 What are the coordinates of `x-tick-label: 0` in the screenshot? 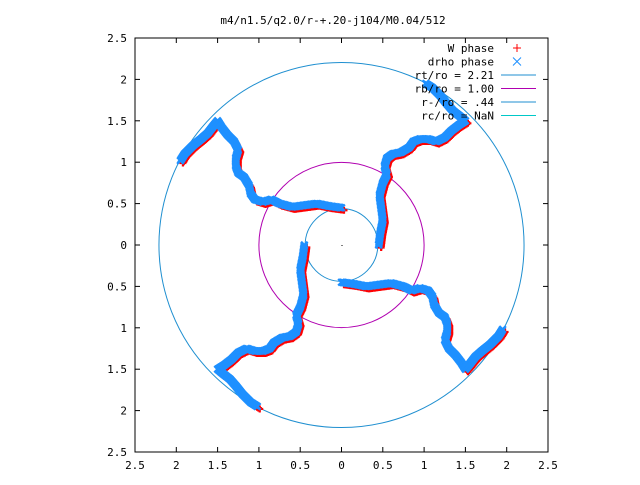 It's located at (341, 465).